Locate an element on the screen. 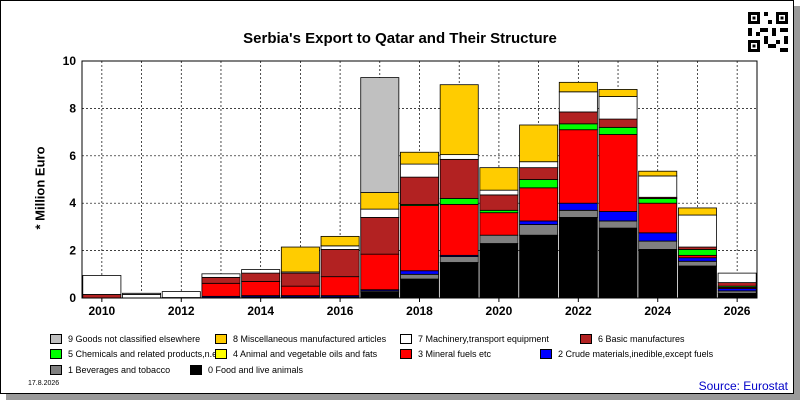  y-tick-label: 10 is located at coordinates (70, 61).